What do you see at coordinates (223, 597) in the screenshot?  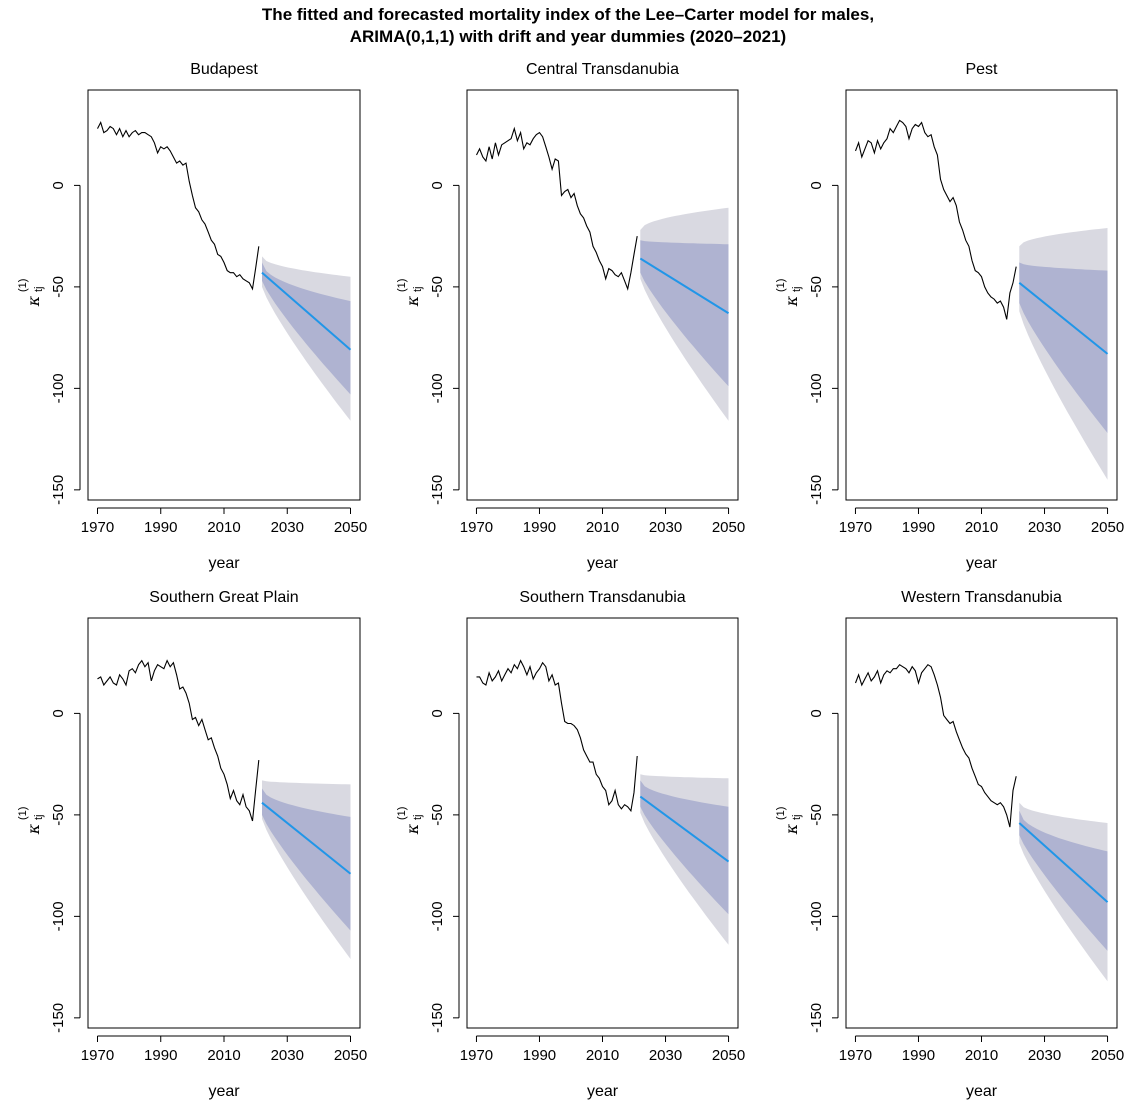 I see `panel-title: Southern Great Plain` at bounding box center [223, 597].